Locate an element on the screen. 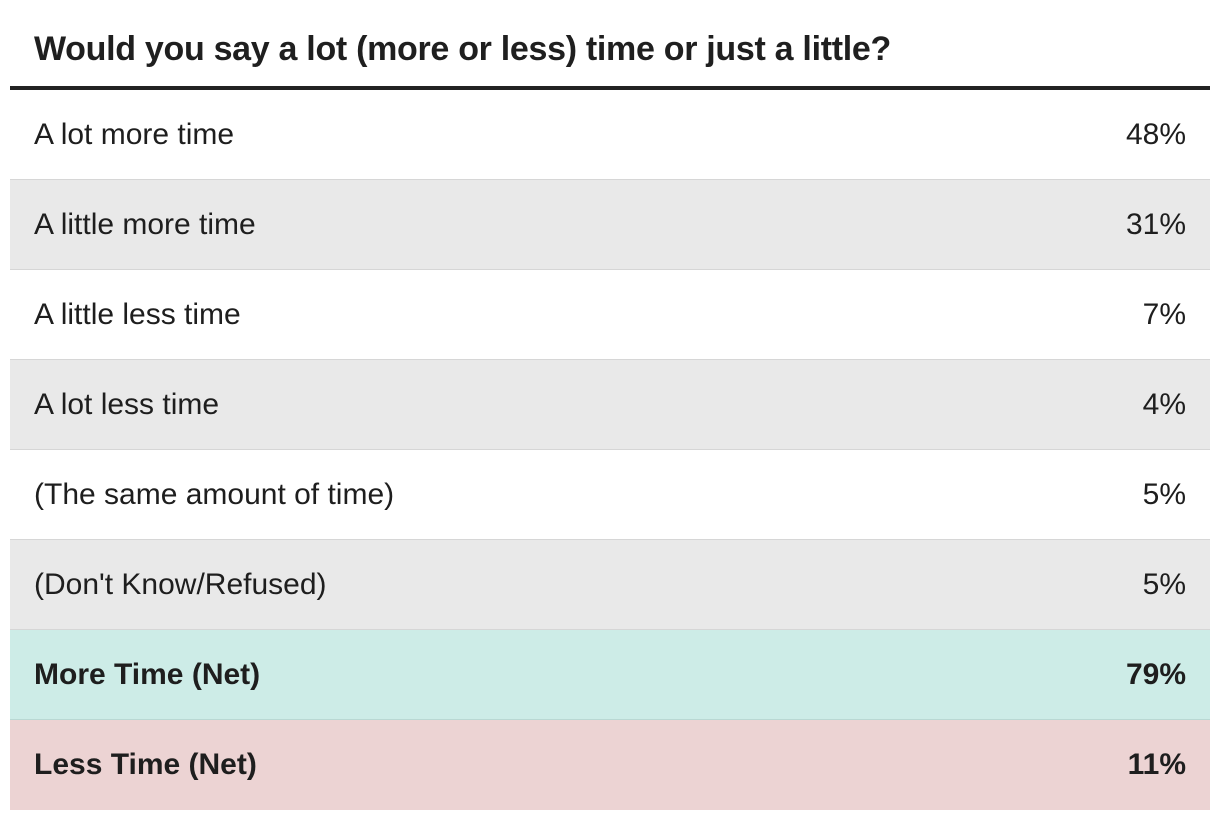 The height and width of the screenshot is (822, 1220). row-label: More Time (Net) is located at coordinates (147, 674).